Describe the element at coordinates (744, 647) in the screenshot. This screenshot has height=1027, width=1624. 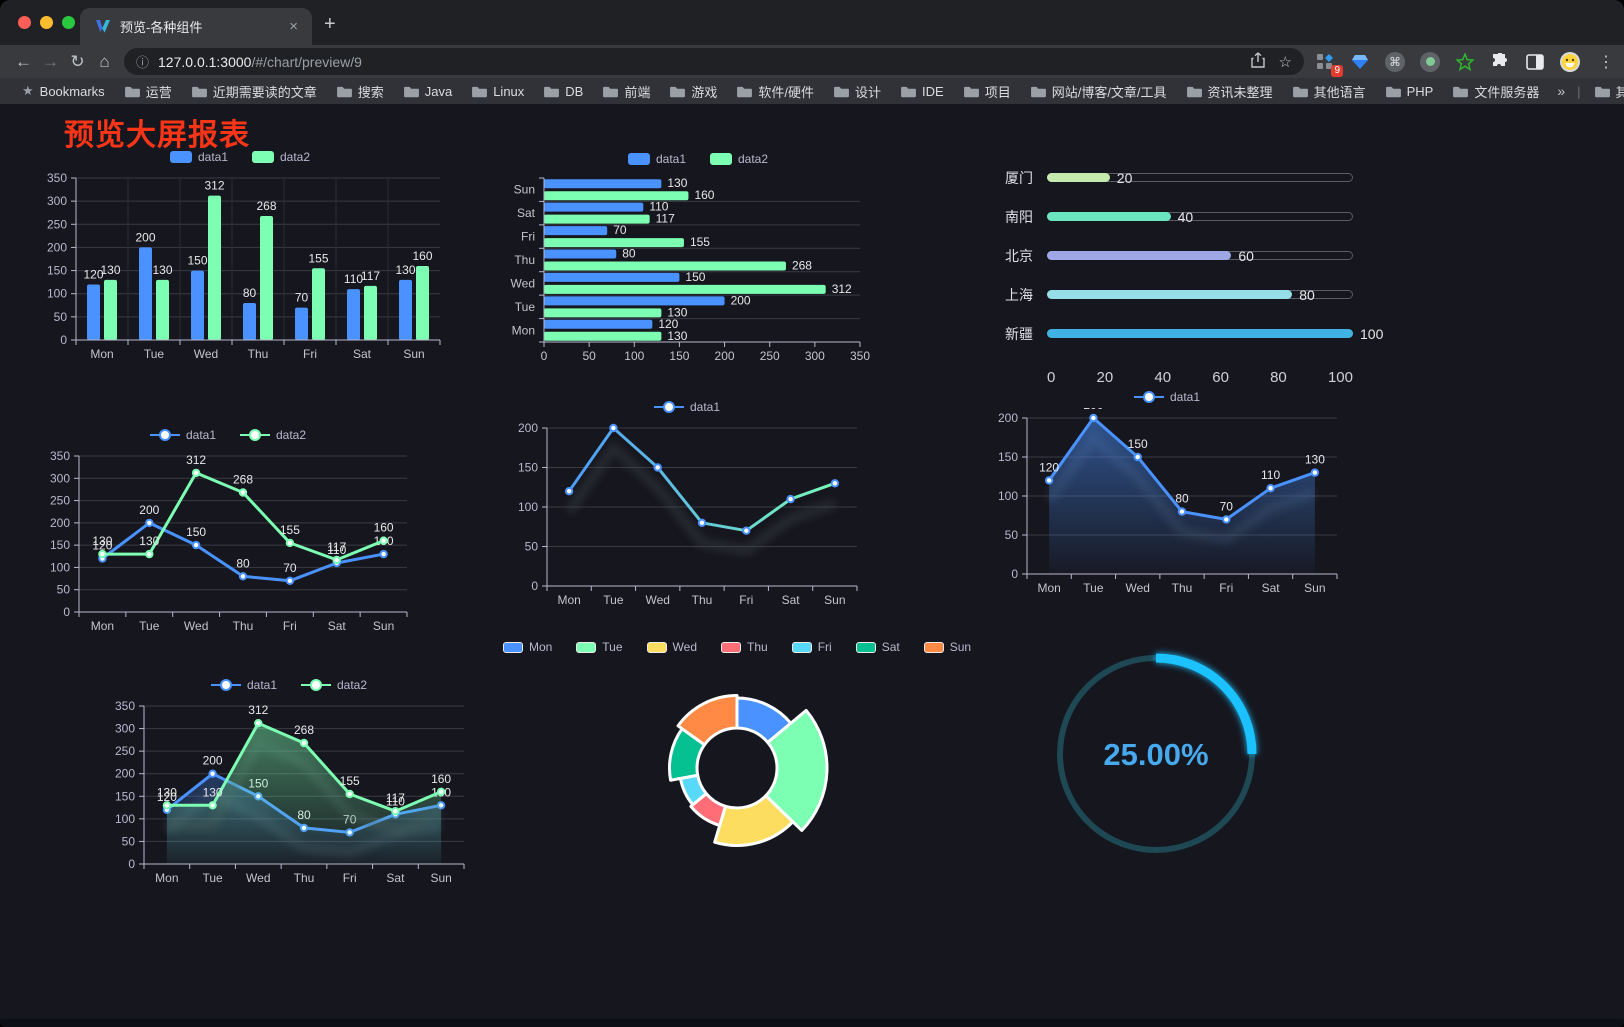
I see `legend-item: Thu` at that location.